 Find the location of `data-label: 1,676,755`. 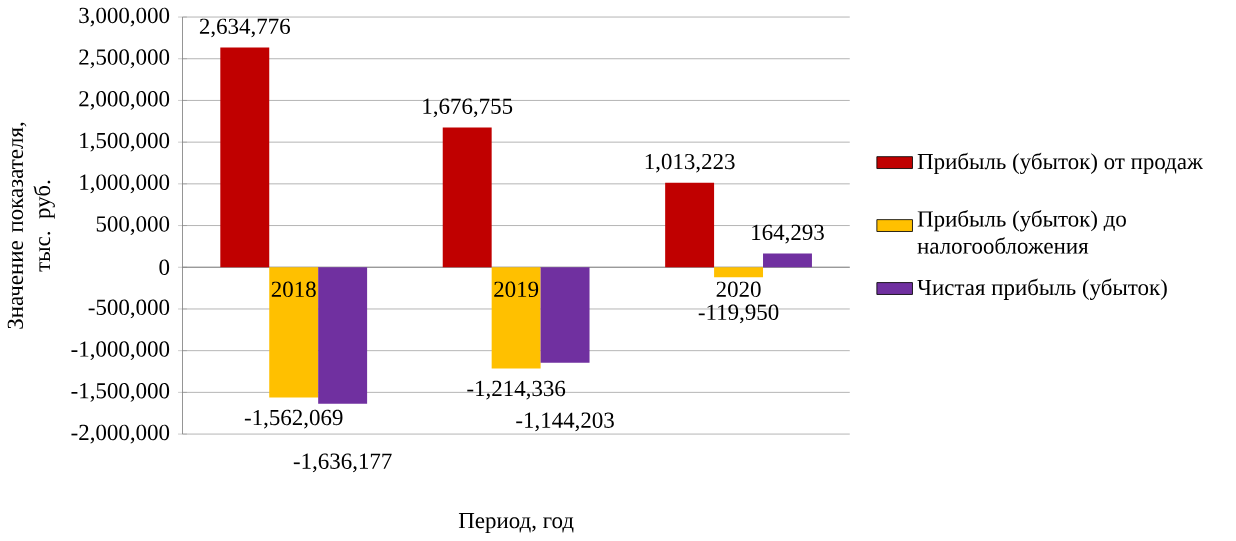

data-label: 1,676,755 is located at coordinates (468, 108).